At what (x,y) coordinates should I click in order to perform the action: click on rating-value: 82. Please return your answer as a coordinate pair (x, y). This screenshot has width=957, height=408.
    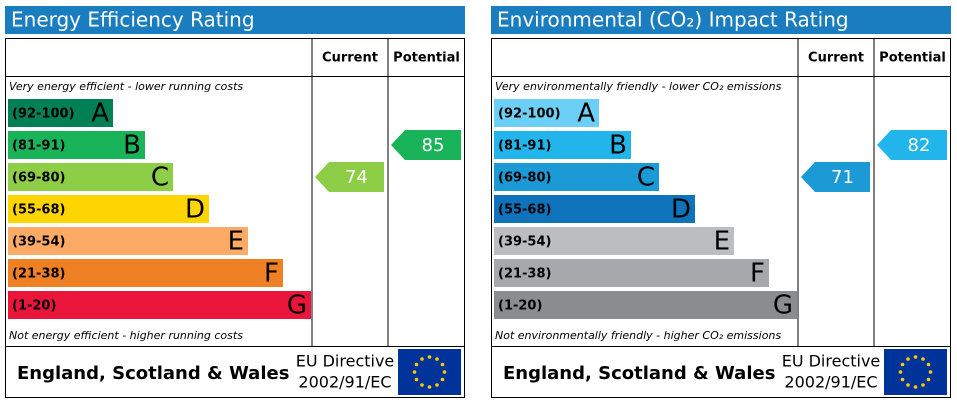
    Looking at the image, I should click on (919, 145).